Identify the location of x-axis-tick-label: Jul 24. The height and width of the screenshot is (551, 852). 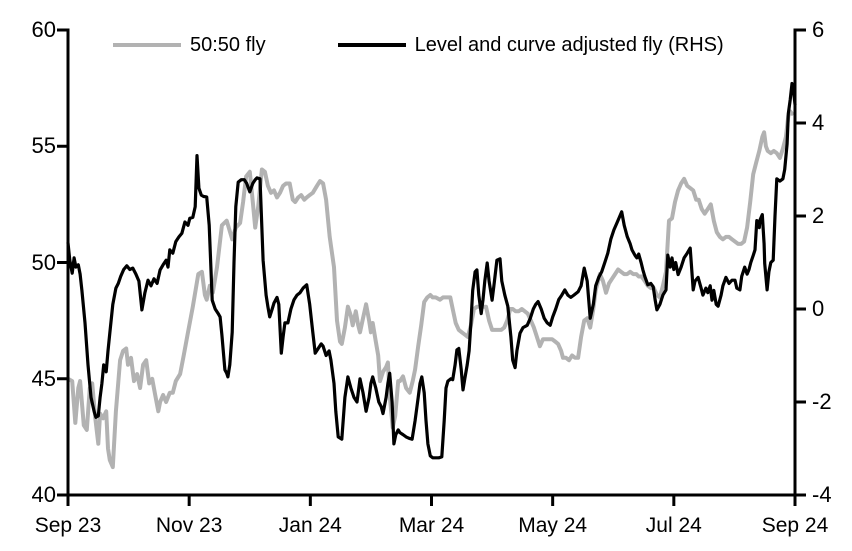
(673, 525).